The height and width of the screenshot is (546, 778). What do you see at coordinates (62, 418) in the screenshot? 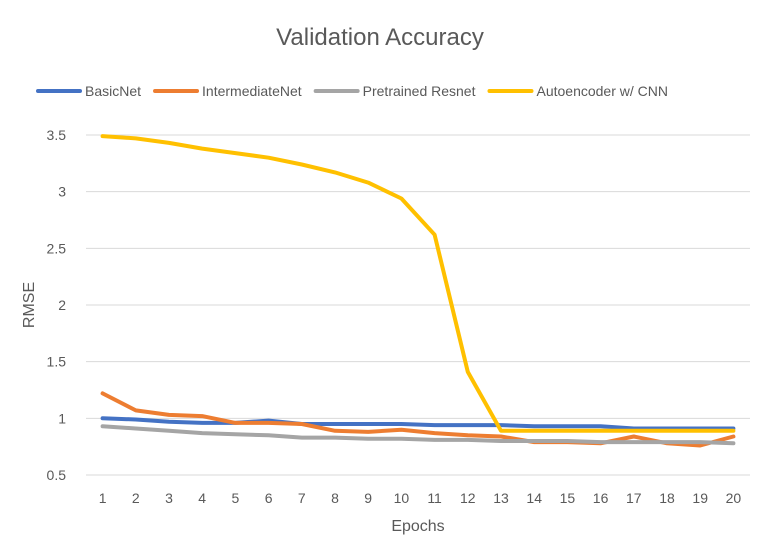
I see `y-tick-label: 1` at bounding box center [62, 418].